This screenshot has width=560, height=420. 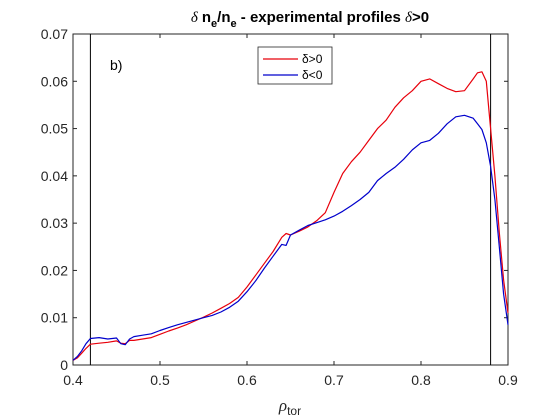 I want to click on y-tick-label: 0.06, so click(x=54, y=81).